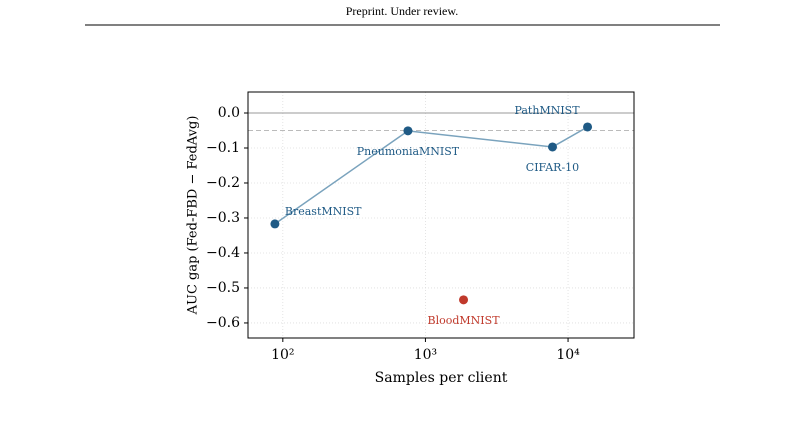  Describe the element at coordinates (223, 253) in the screenshot. I see `y-tick-label: −0.4` at that location.